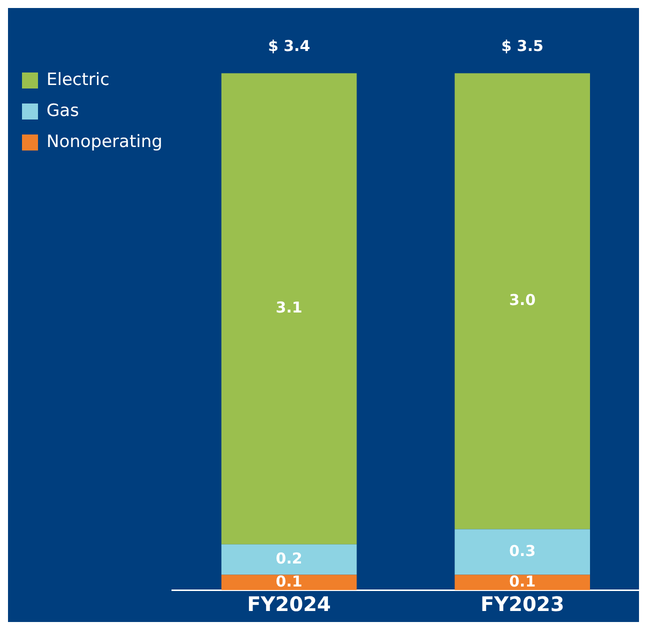 The image size is (647, 630). Describe the element at coordinates (104, 142) in the screenshot. I see `legend-label: Nonoperating` at that location.